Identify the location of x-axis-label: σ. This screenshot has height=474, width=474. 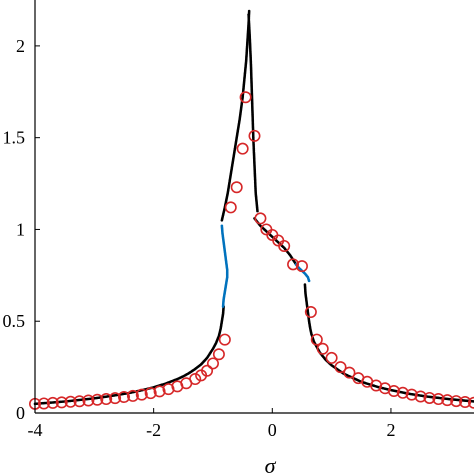
(271, 463).